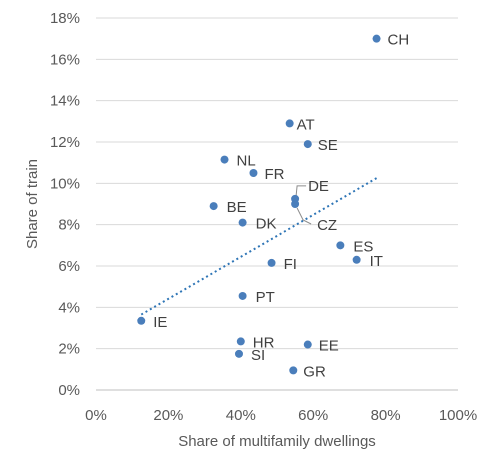 This screenshot has width=495, height=471. I want to click on data-label: FR, so click(274, 174).